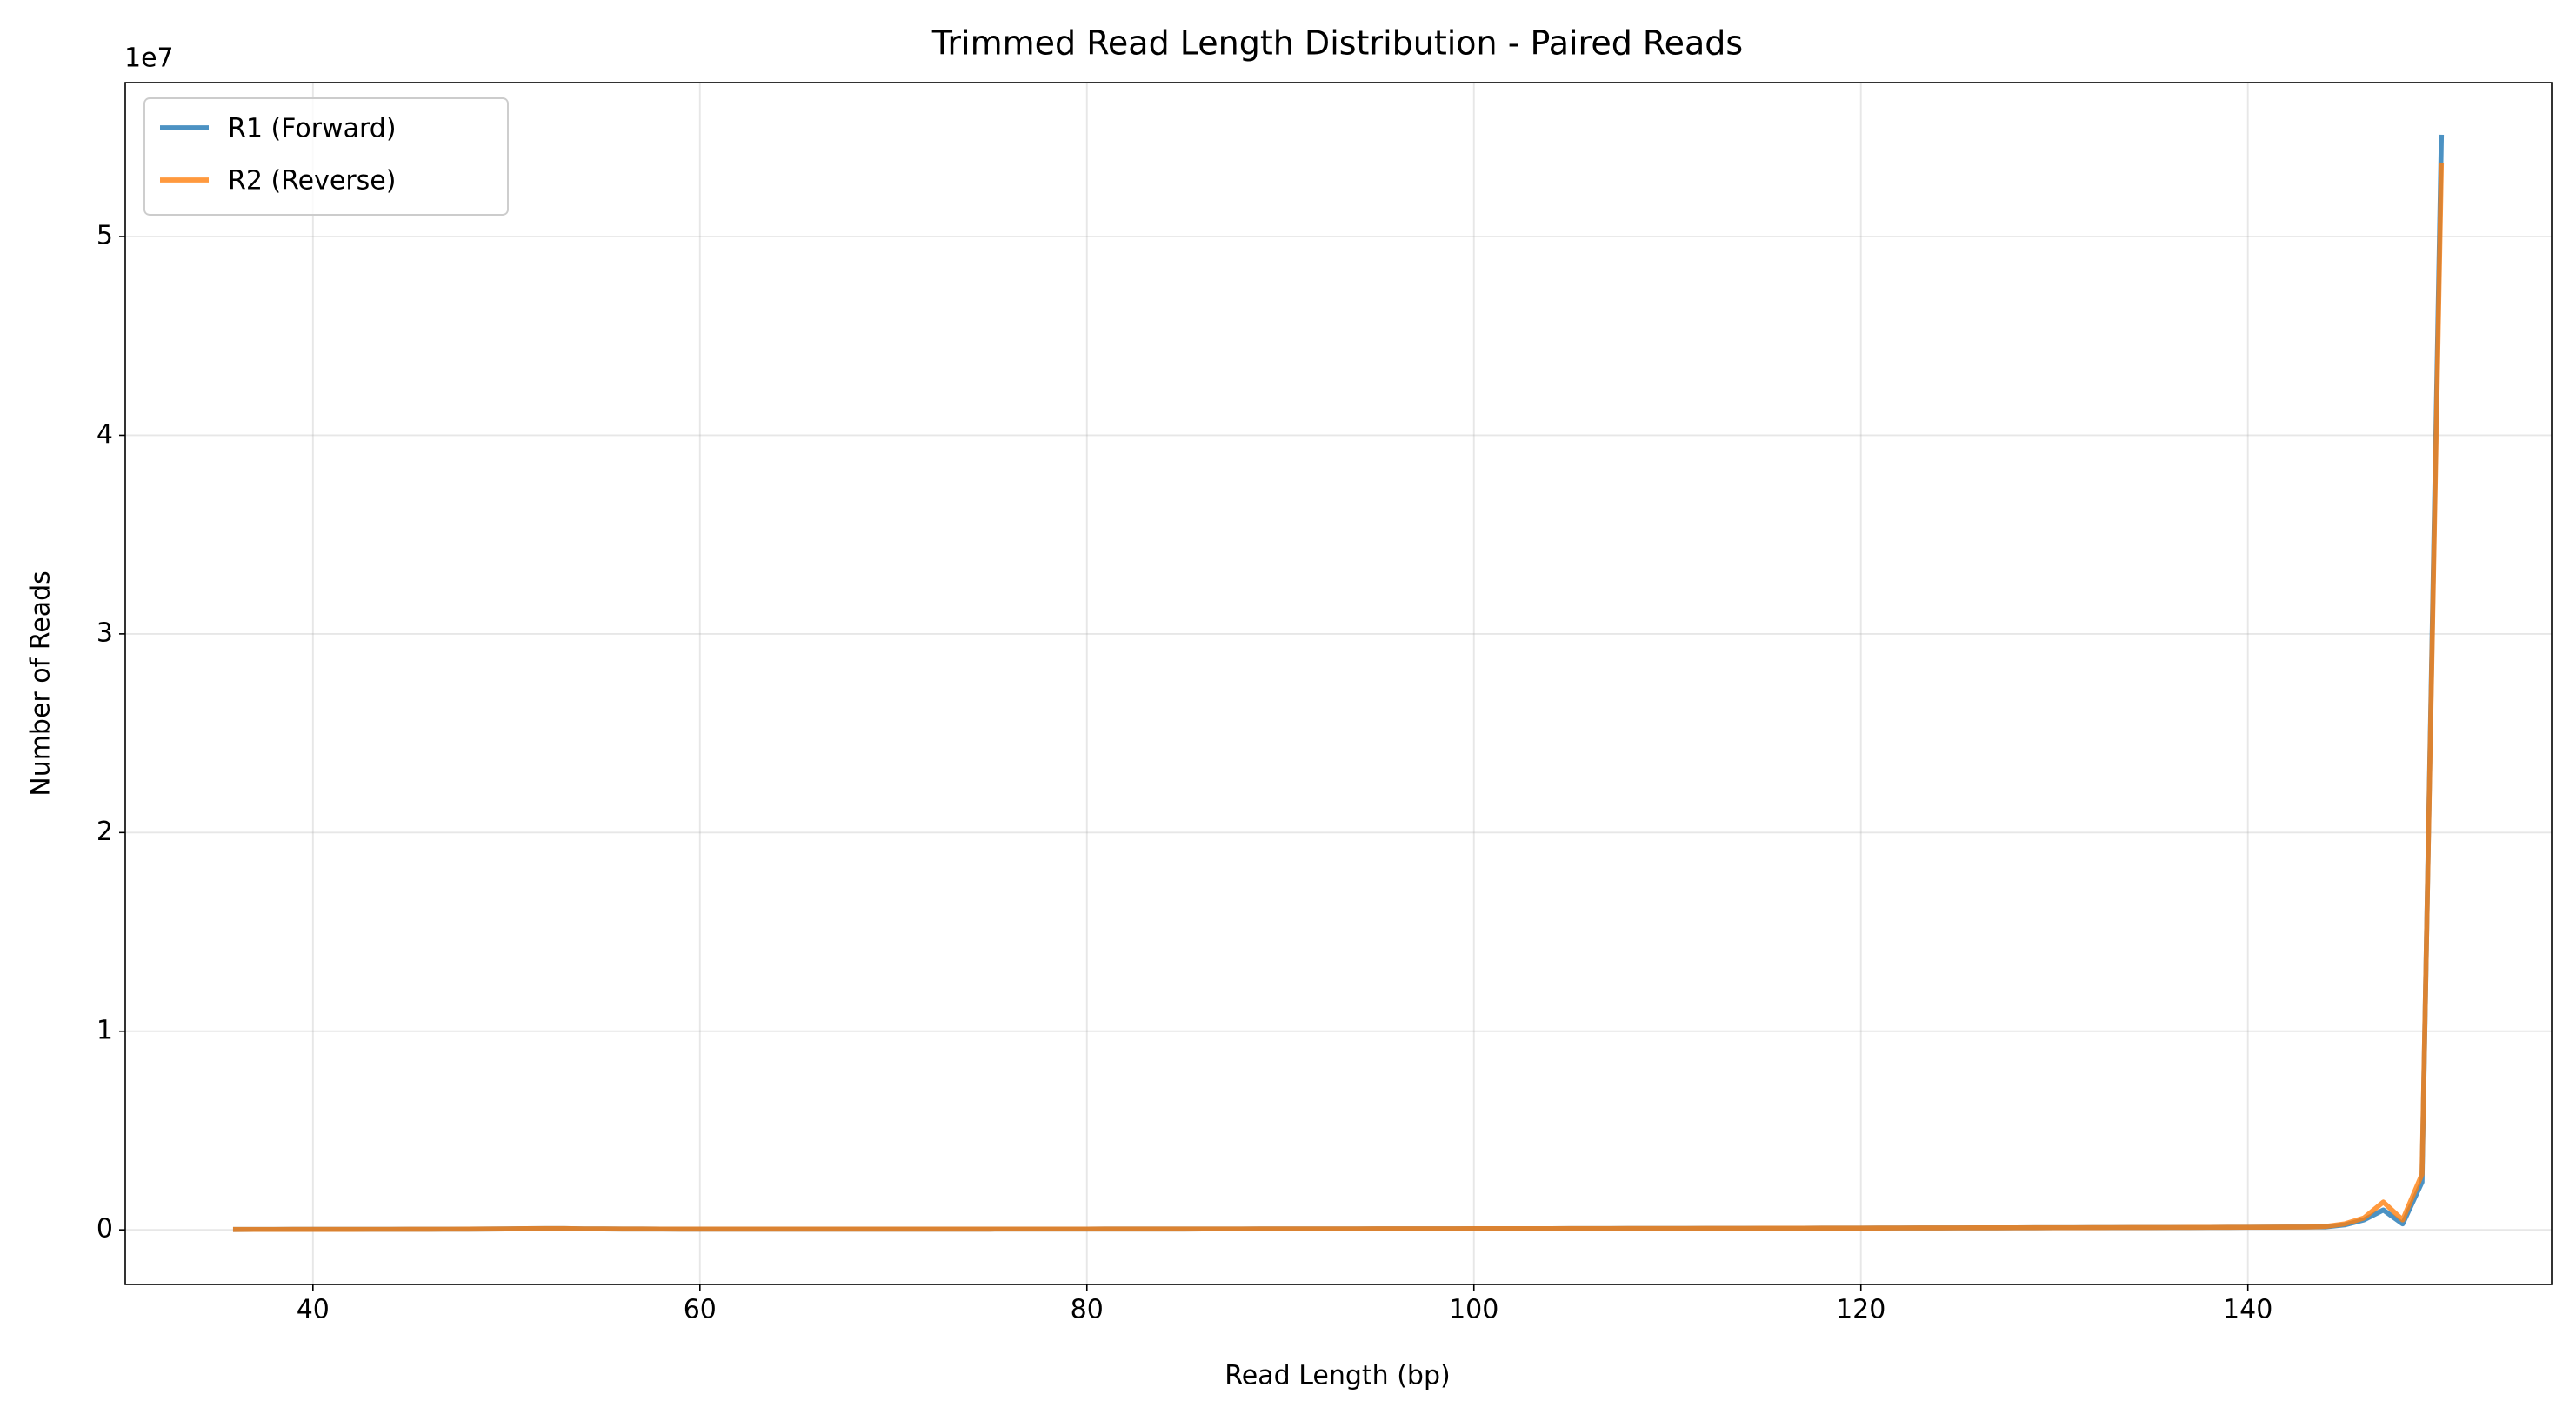 This screenshot has width=2576, height=1421. Describe the element at coordinates (312, 129) in the screenshot. I see `legend-label: R1 (Forward)` at that location.